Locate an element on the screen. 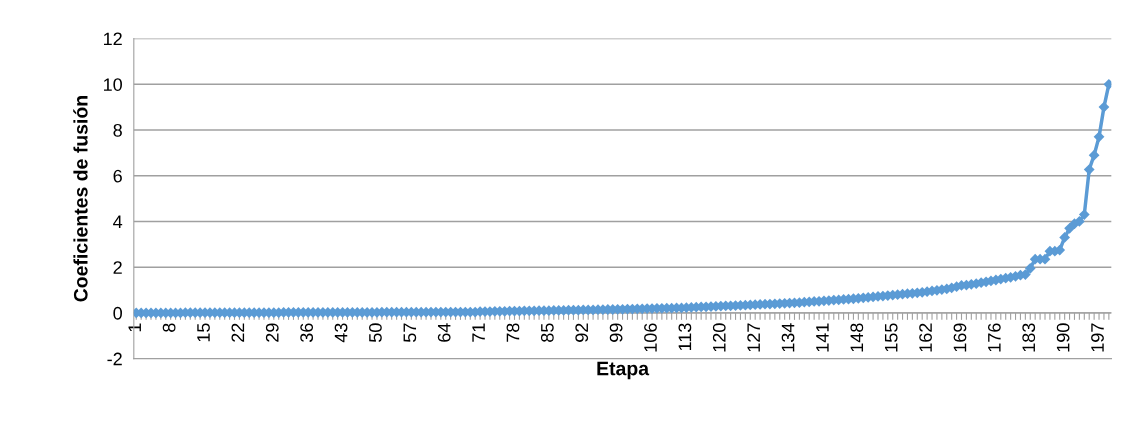  x-tick-label: 106 is located at coordinates (650, 337).